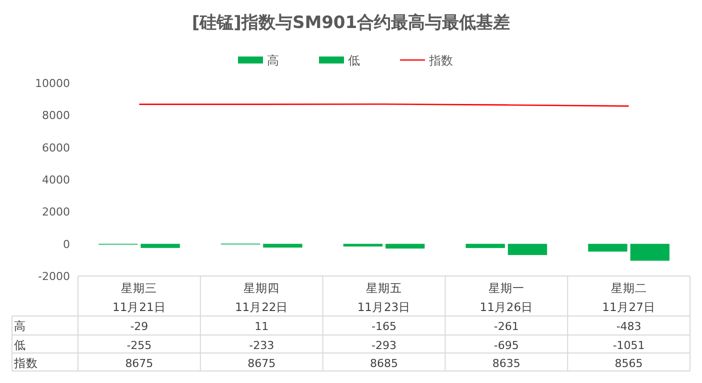 This screenshot has width=702, height=383. Describe the element at coordinates (56, 115) in the screenshot. I see `y-tick-label: 8000` at that location.